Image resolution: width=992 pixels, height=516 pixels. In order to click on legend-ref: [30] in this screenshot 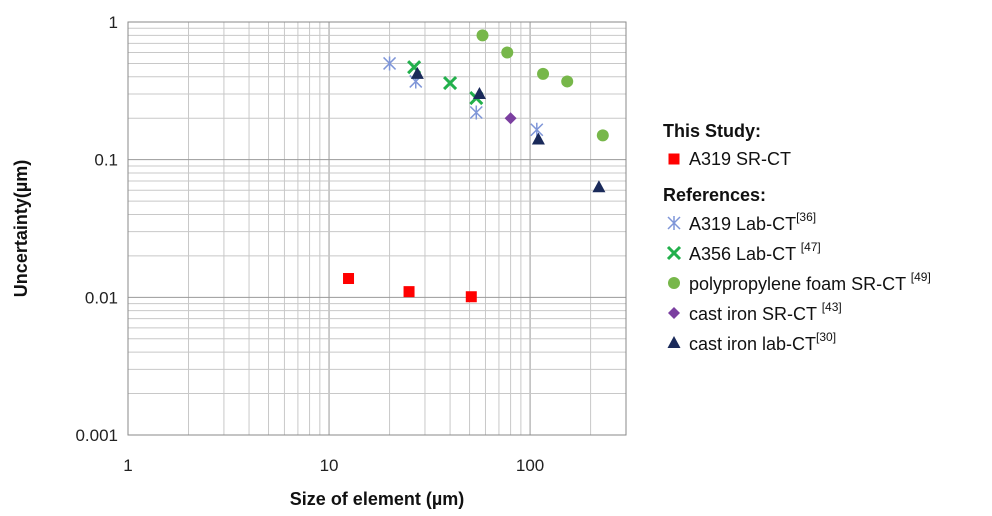, I will do `click(826, 336)`.